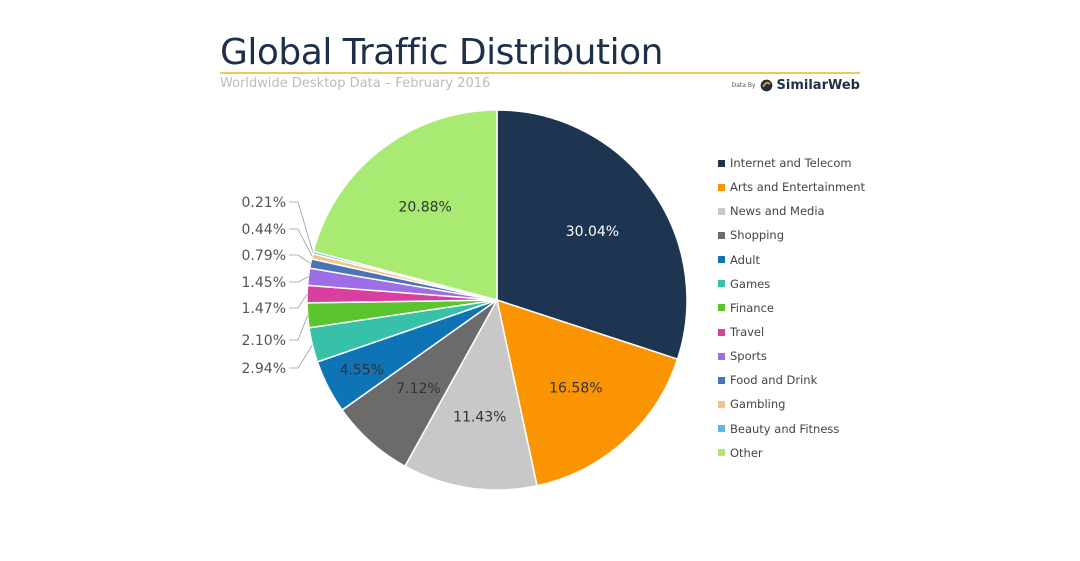  Describe the element at coordinates (301, 227) in the screenshot. I see `leader-line-beauty-and-fitness` at that location.